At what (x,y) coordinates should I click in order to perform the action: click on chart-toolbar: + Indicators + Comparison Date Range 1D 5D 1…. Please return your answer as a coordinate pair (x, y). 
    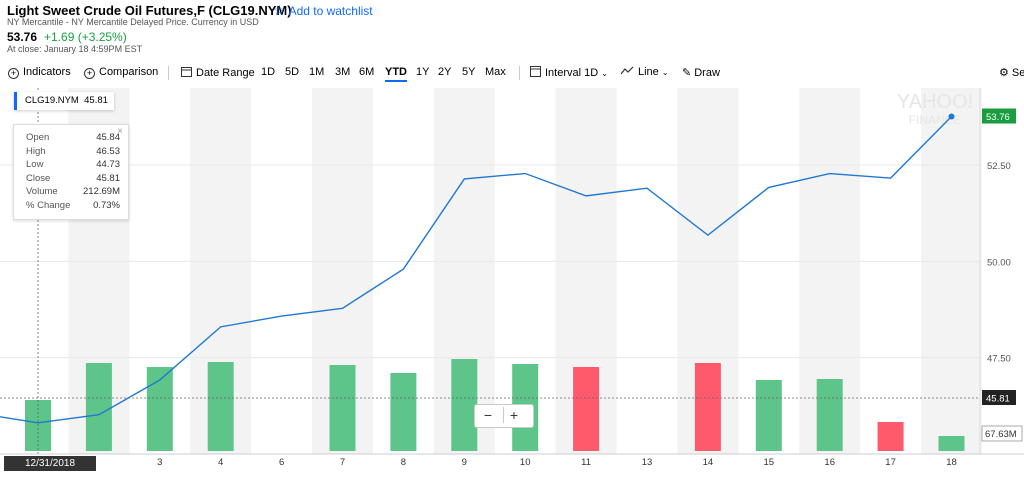
    Looking at the image, I should click on (512, 73).